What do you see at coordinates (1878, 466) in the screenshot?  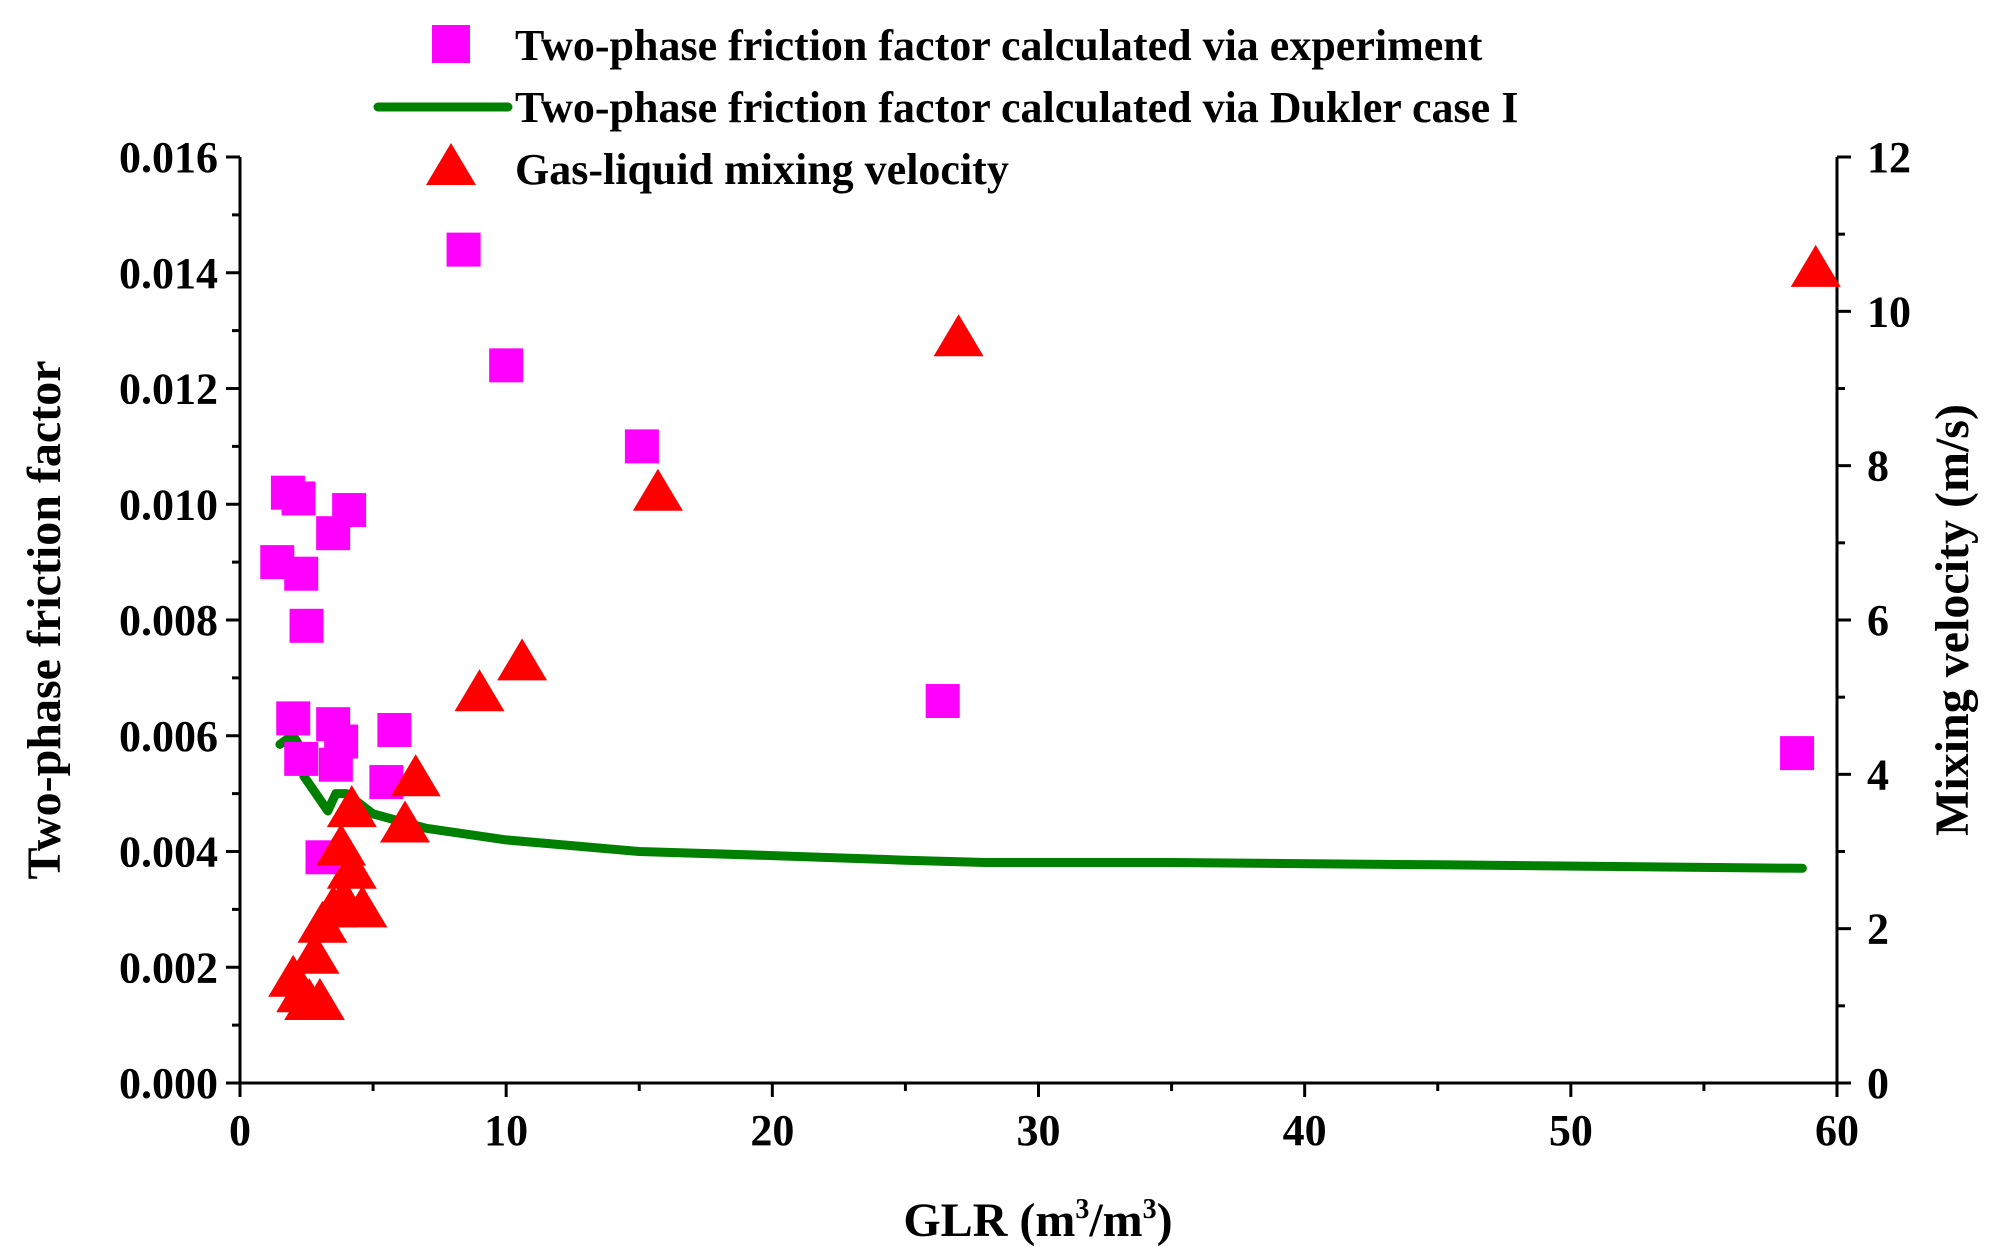 I see `y-right-tick-label: 8` at bounding box center [1878, 466].